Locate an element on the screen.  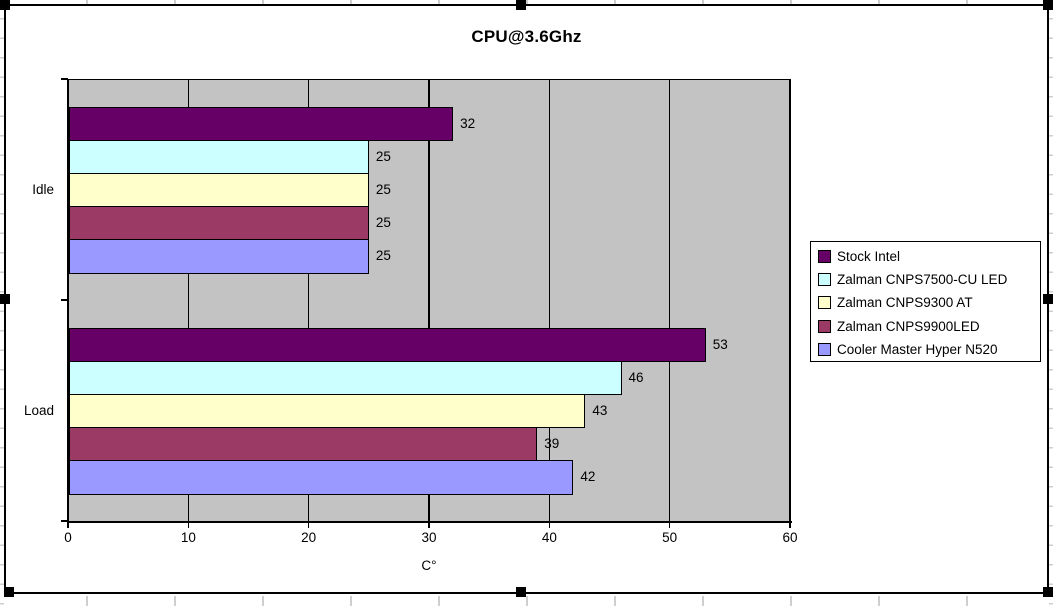
x-tick-label-50: 50 is located at coordinates (670, 537).